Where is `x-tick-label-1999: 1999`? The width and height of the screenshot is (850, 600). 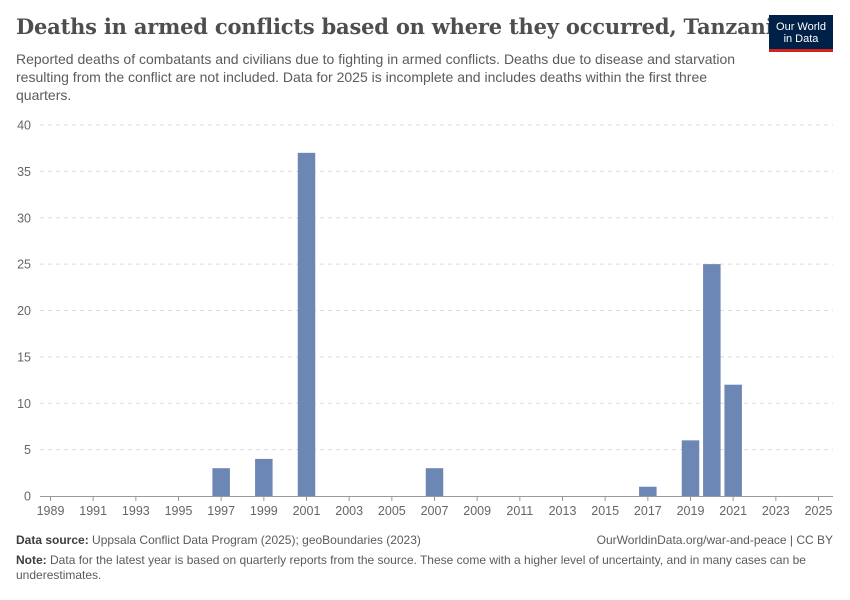 x-tick-label-1999: 1999 is located at coordinates (264, 511).